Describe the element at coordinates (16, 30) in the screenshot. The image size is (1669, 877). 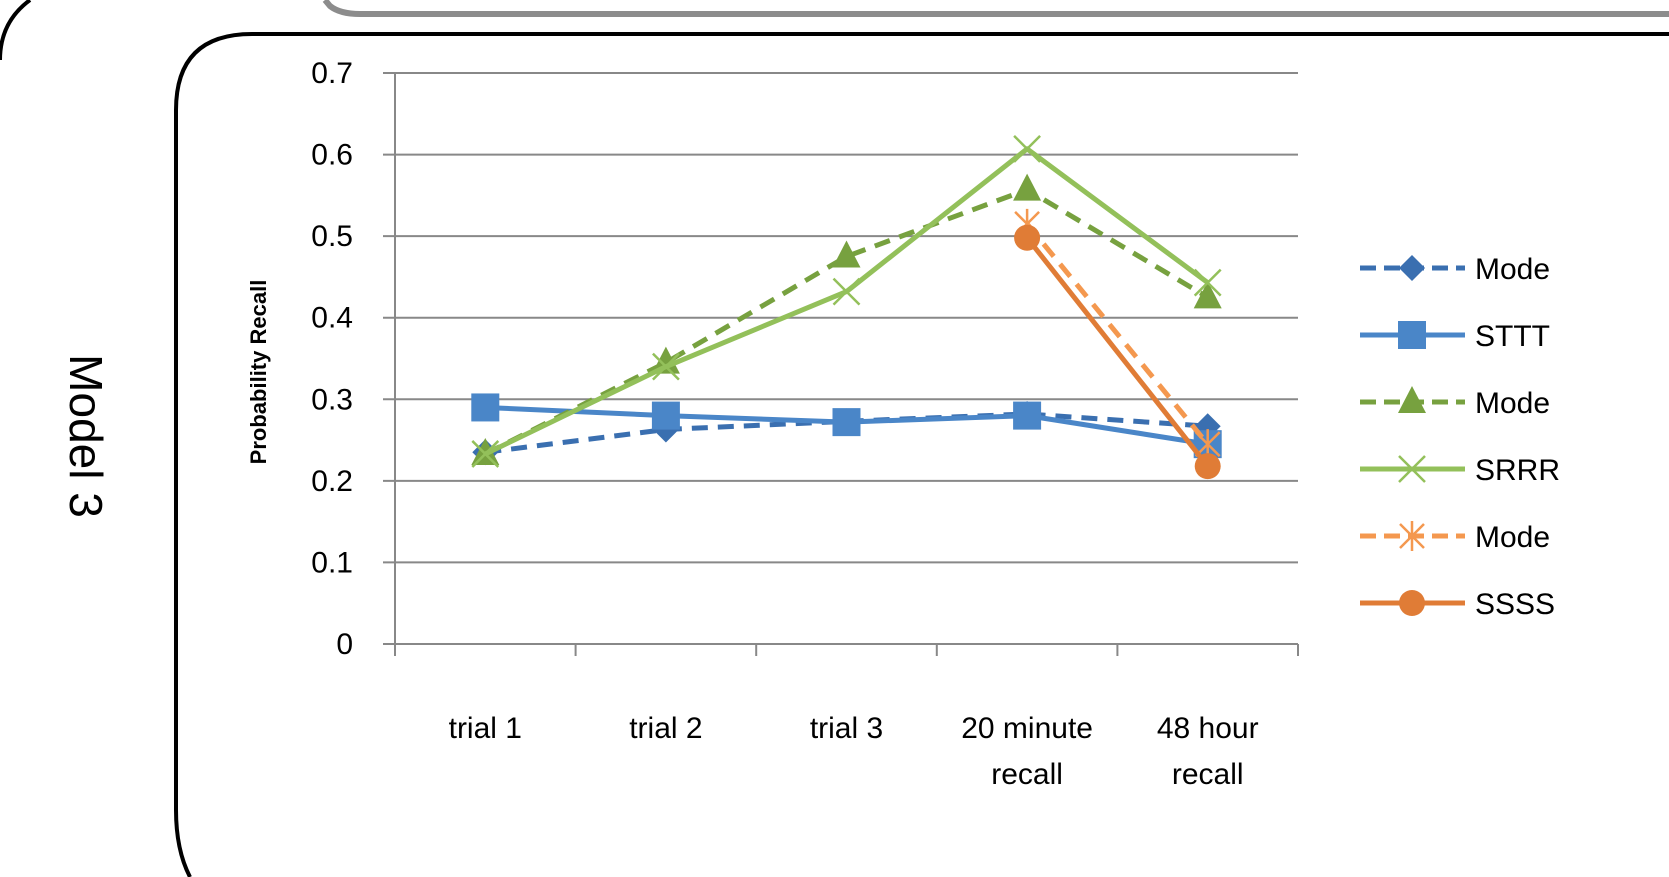
I see `left-frame-arc` at that location.